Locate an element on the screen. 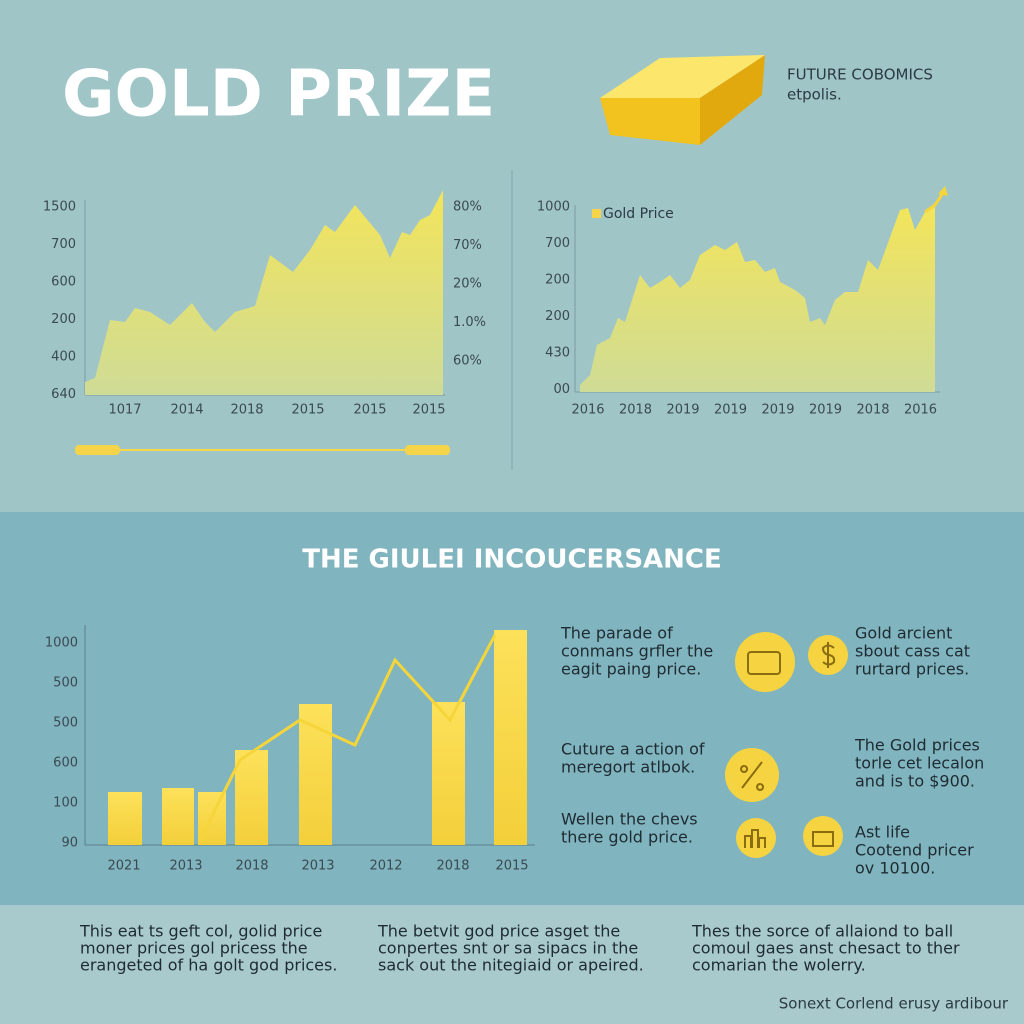 The image size is (1024, 1024). footer-text: This eat ts geft col, golid price is located at coordinates (200, 931).